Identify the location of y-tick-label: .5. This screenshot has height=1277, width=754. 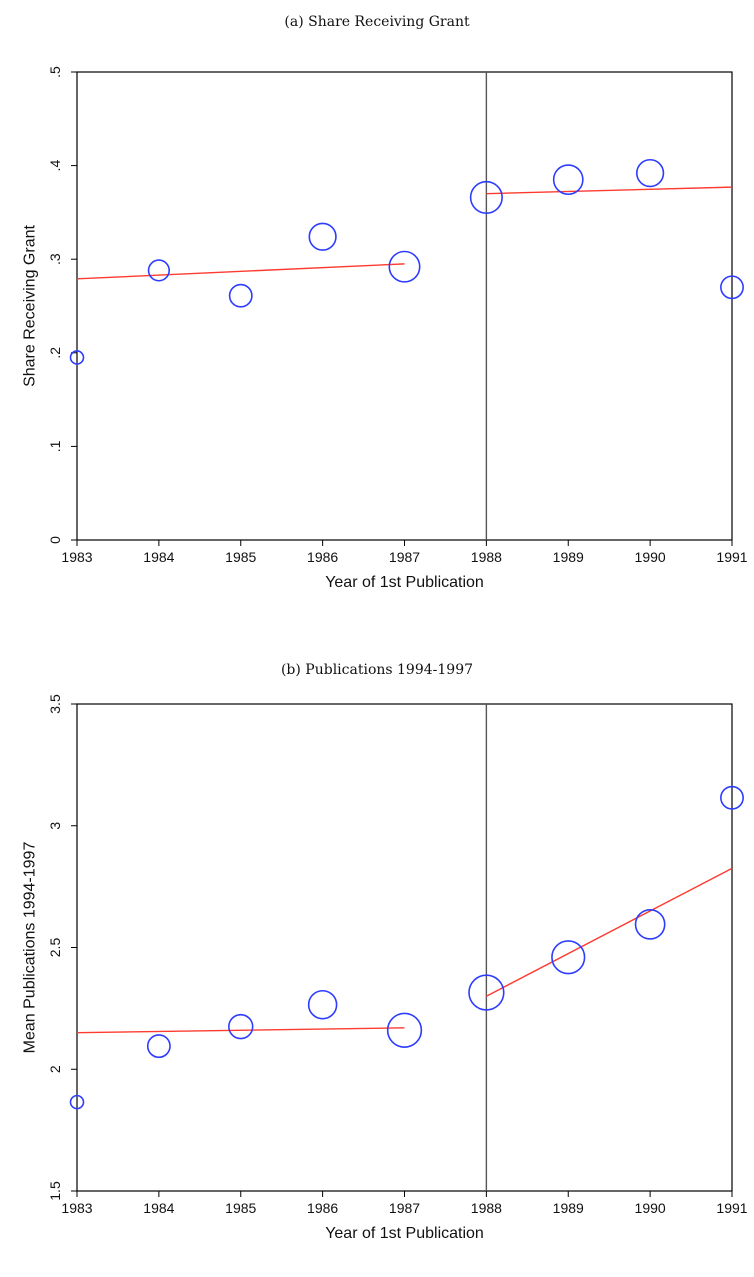
(55, 72).